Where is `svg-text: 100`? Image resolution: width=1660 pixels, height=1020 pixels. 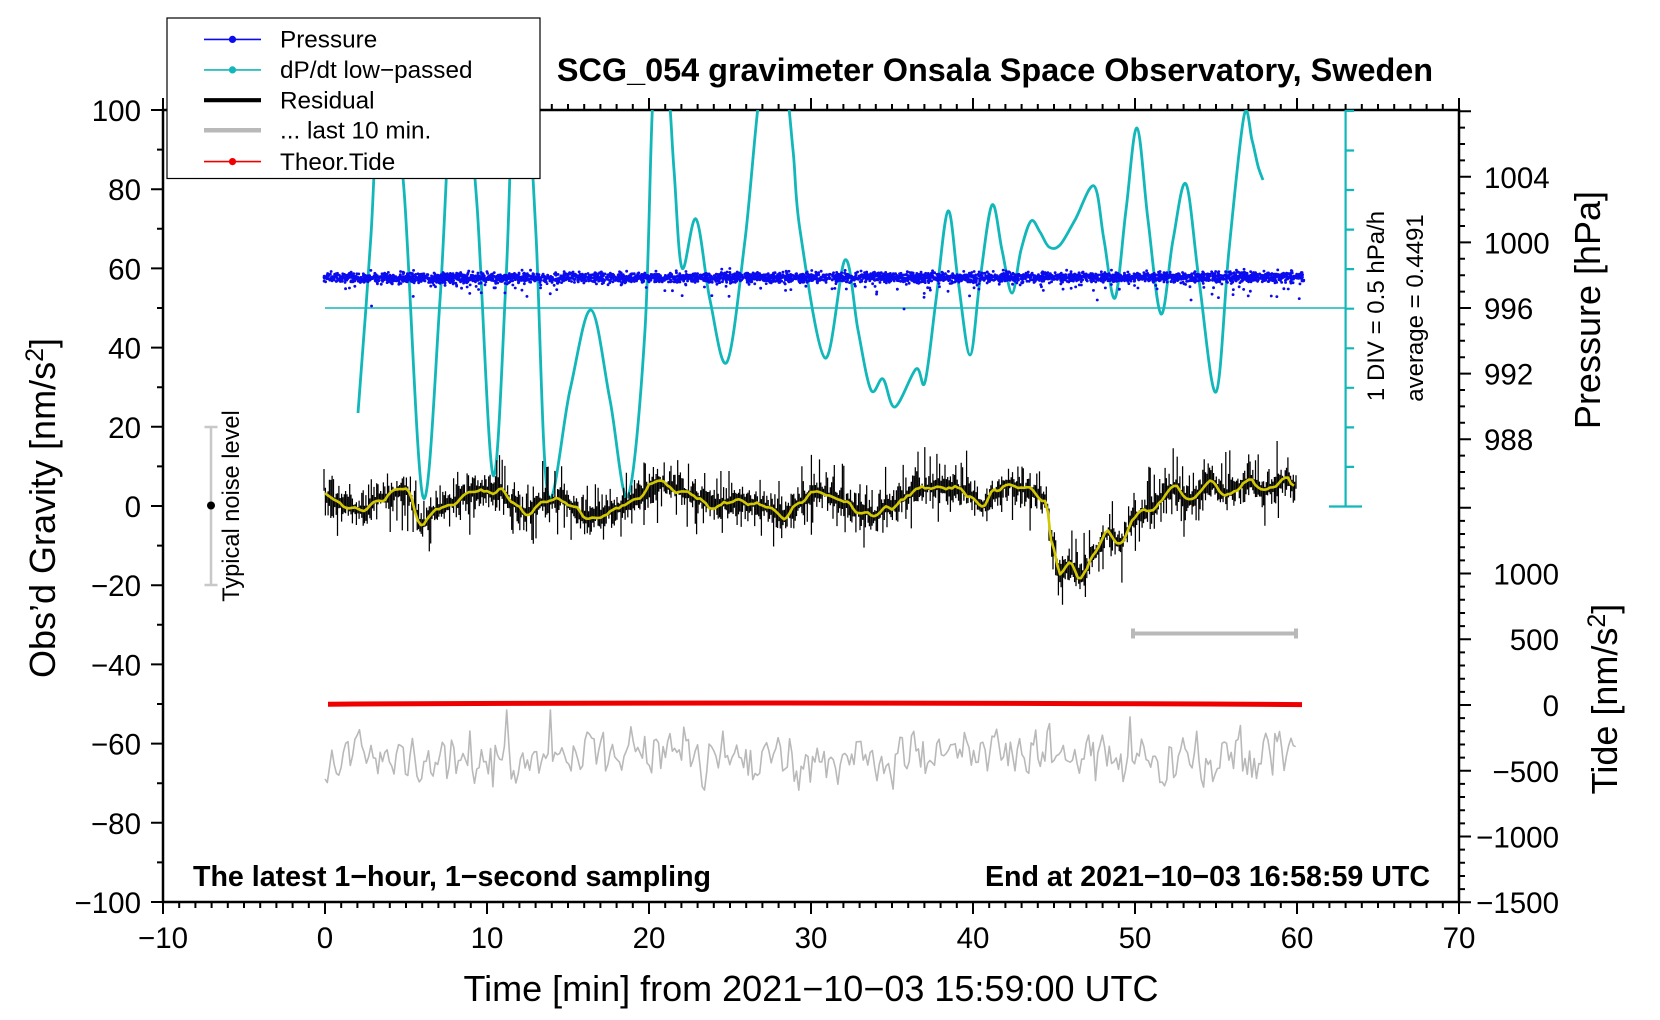 svg-text: 100 is located at coordinates (116, 111).